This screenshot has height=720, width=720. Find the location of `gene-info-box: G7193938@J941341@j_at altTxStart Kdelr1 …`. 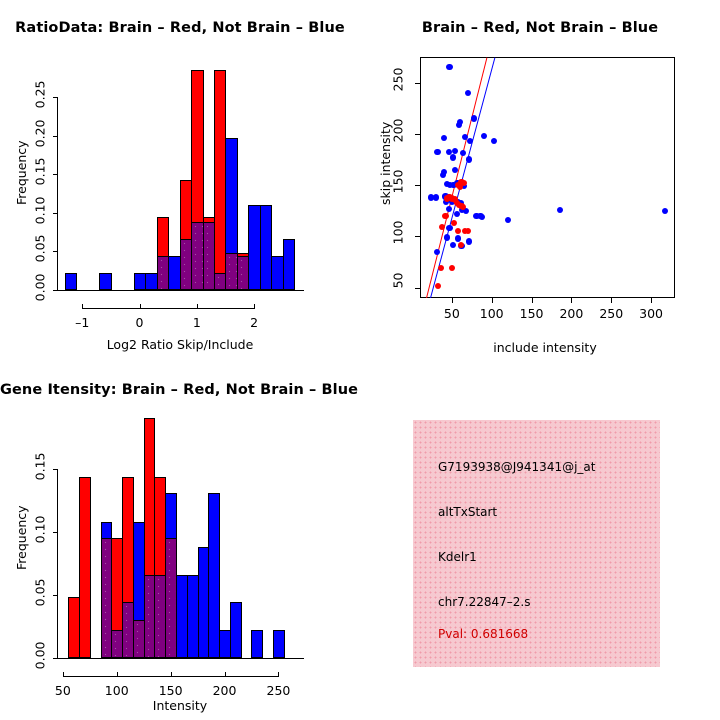

gene-info-box: G7193938@J941341@j_at altTxStart Kdelr1 … is located at coordinates (536, 543).